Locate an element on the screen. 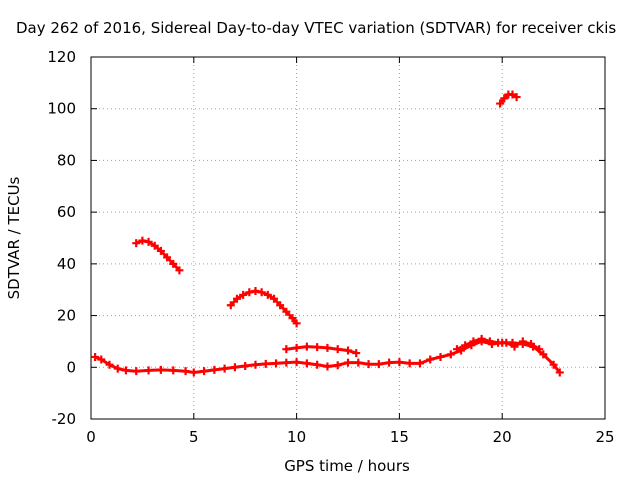 Image resolution: width=640 pixels, height=480 pixels. x-tick-label: 25 is located at coordinates (604, 437).